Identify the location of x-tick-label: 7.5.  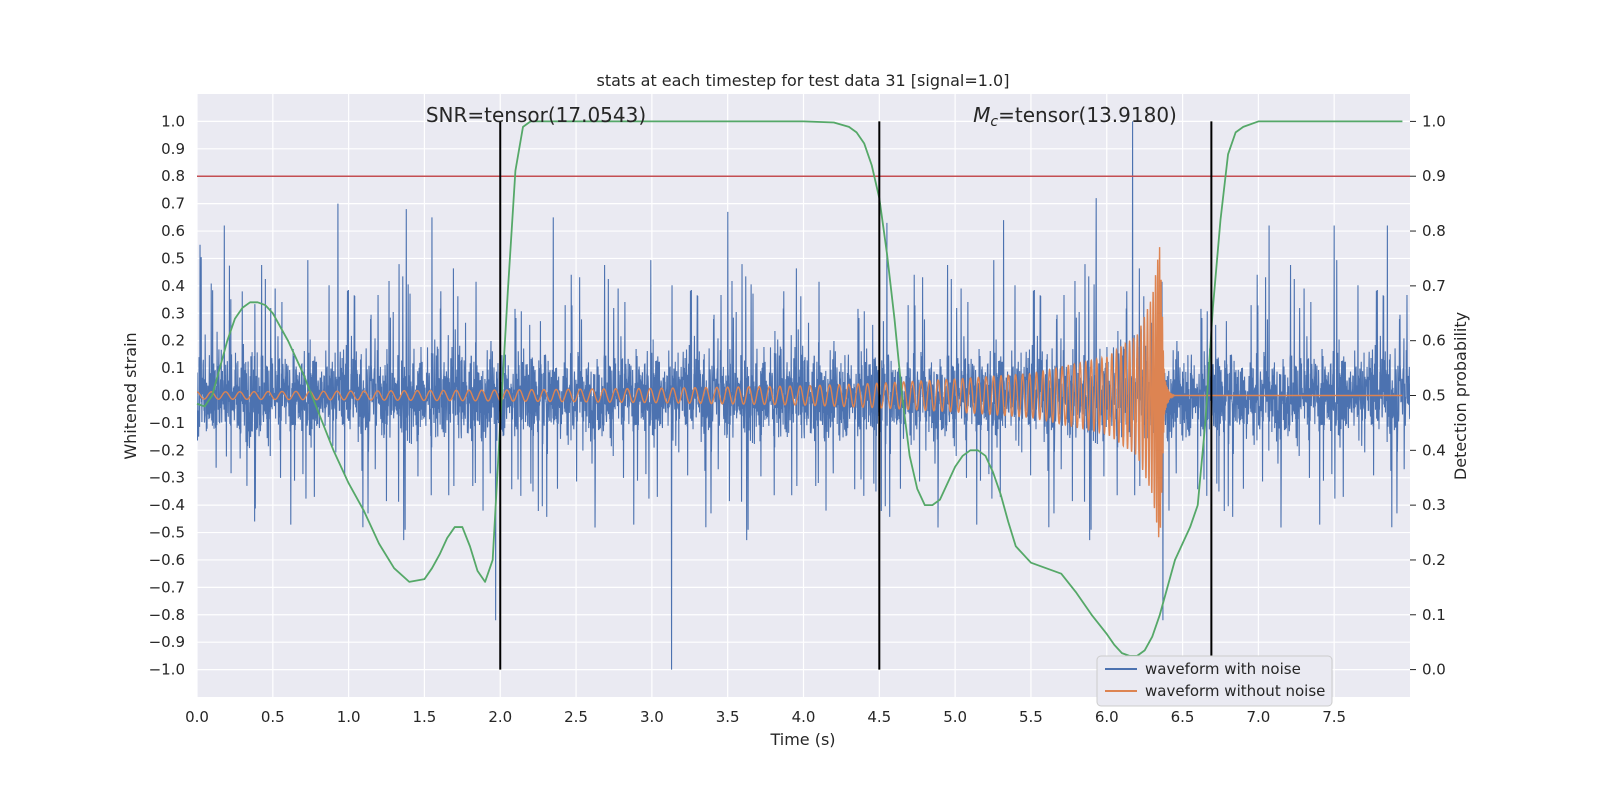
(1334, 717).